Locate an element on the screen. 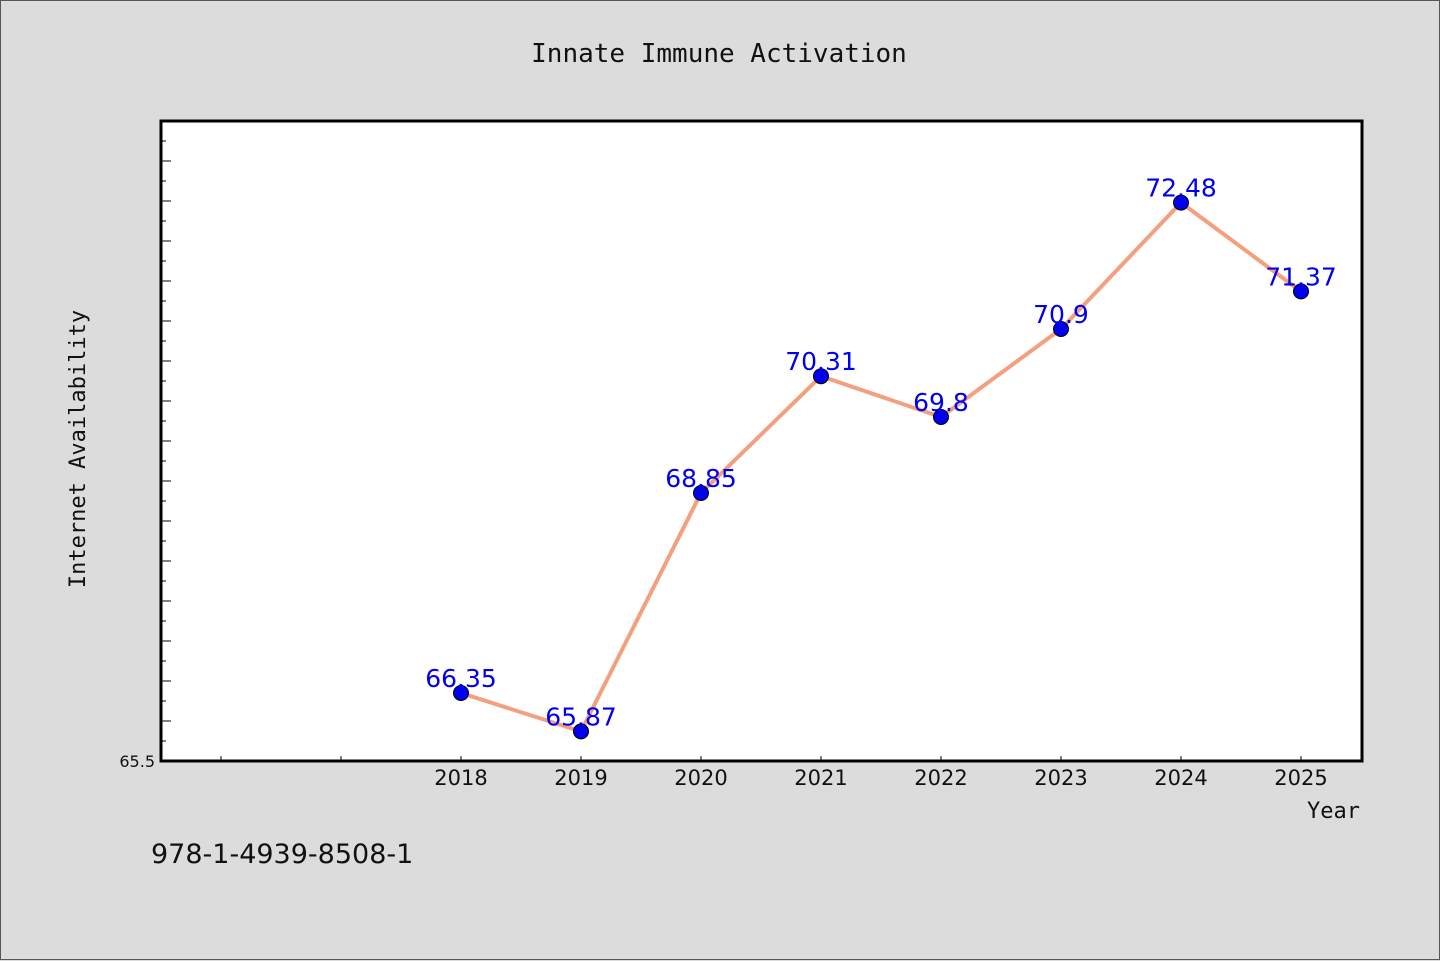 This screenshot has width=1440, height=961. x-tick-label: 2019 is located at coordinates (580, 778).